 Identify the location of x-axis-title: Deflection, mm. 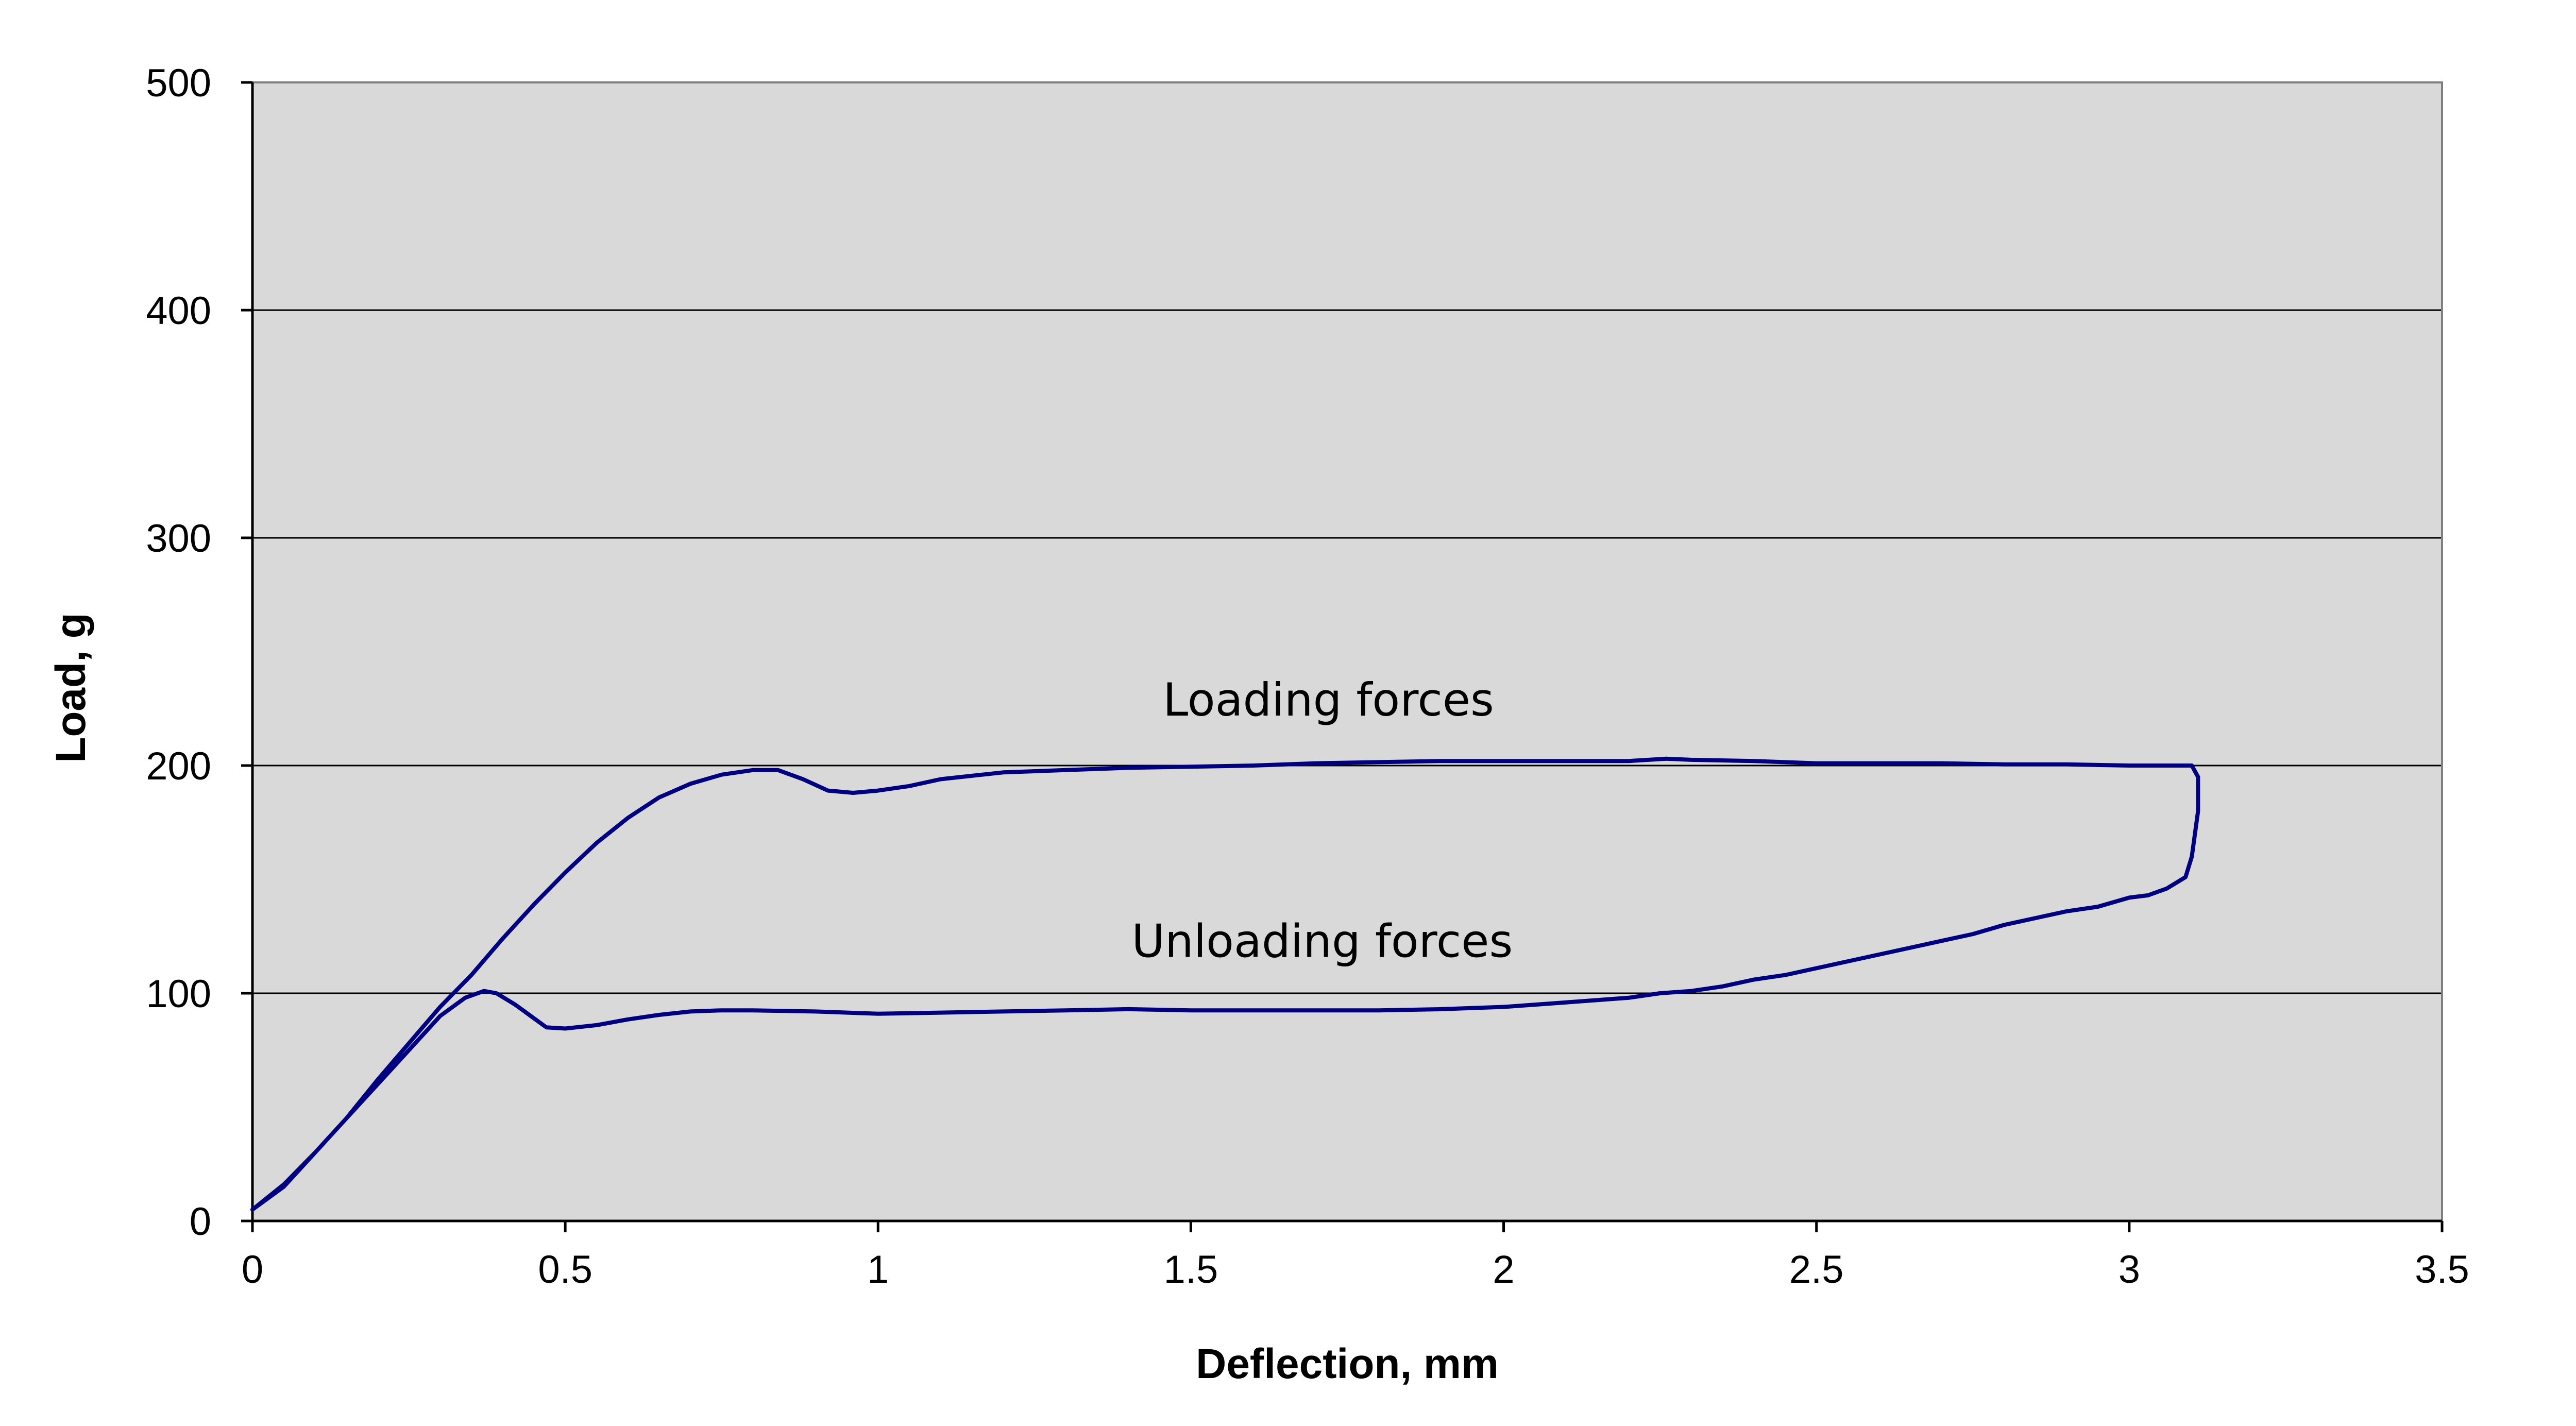
(1347, 1363).